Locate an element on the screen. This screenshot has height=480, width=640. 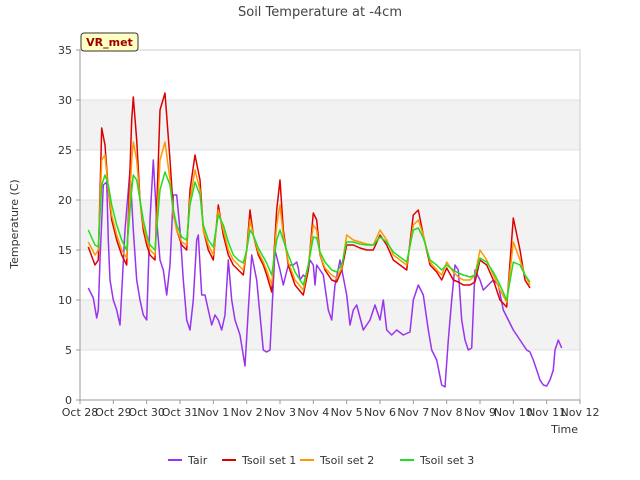
x-tick-label: Oct 29 is located at coordinates (113, 412).